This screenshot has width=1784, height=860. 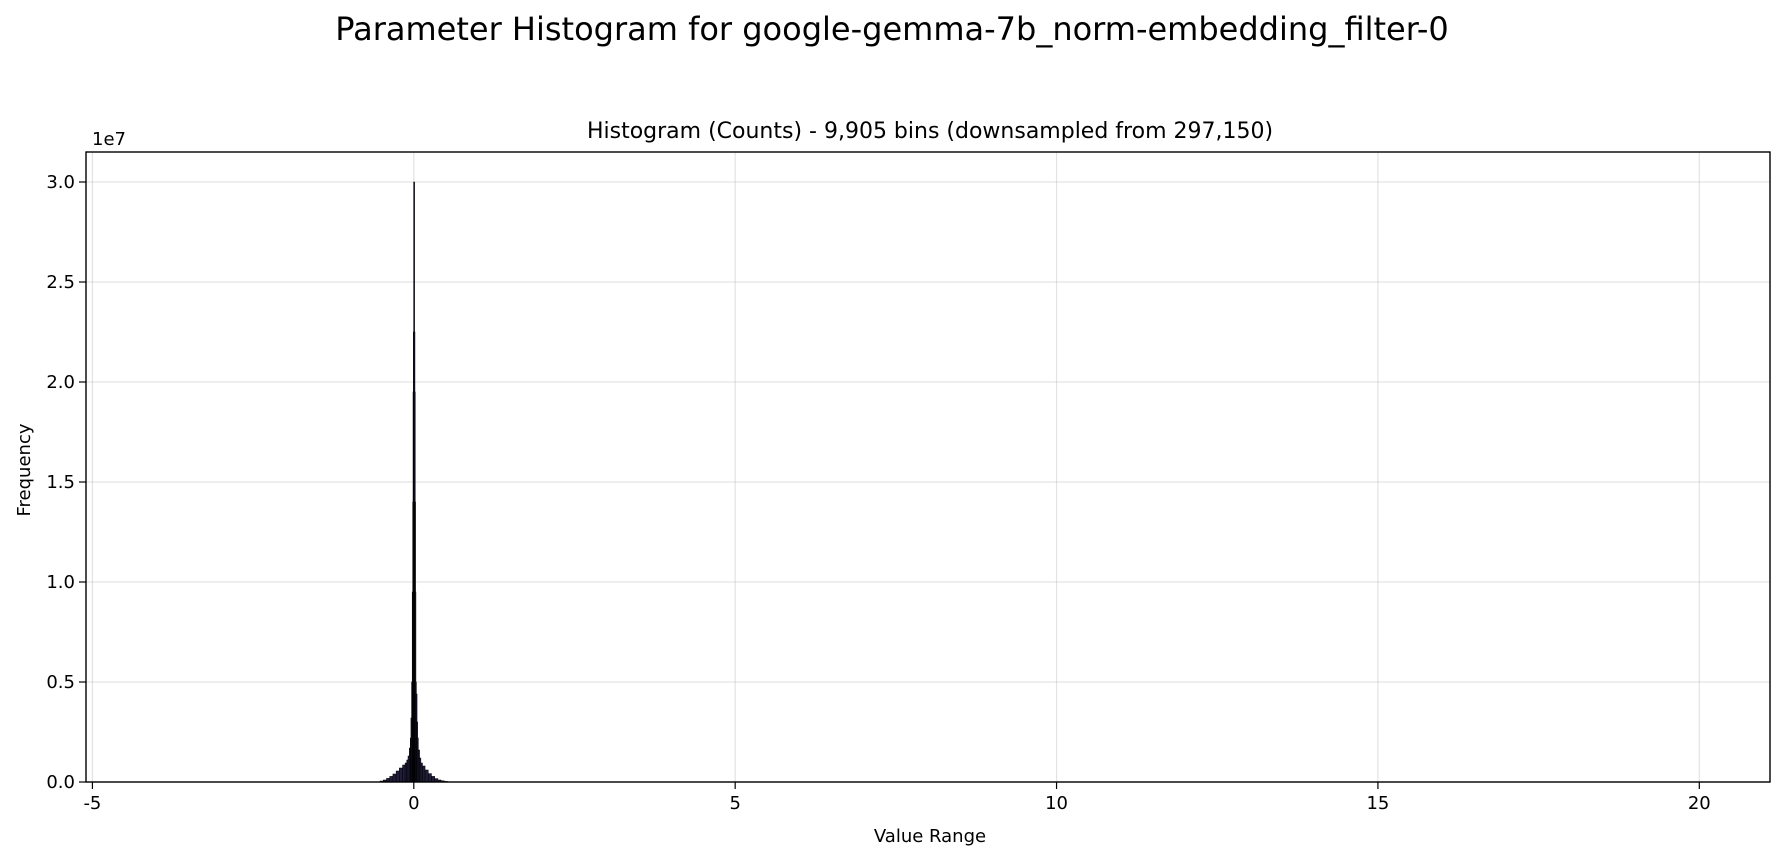 I want to click on y-tick-label: 1.0, so click(x=60, y=582).